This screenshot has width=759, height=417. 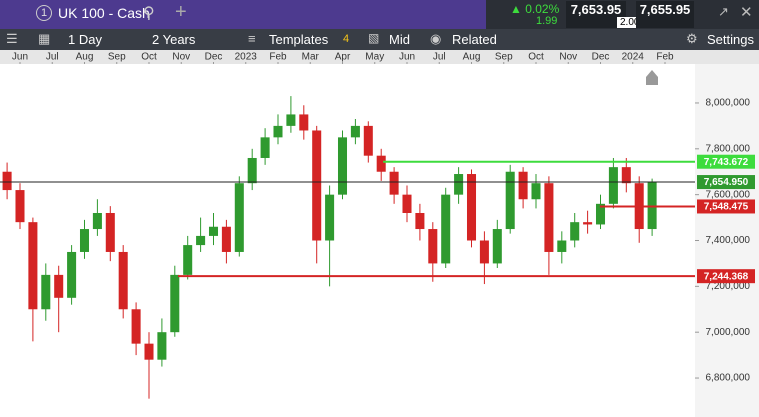 I want to click on interval: 1 Day, so click(x=85, y=39).